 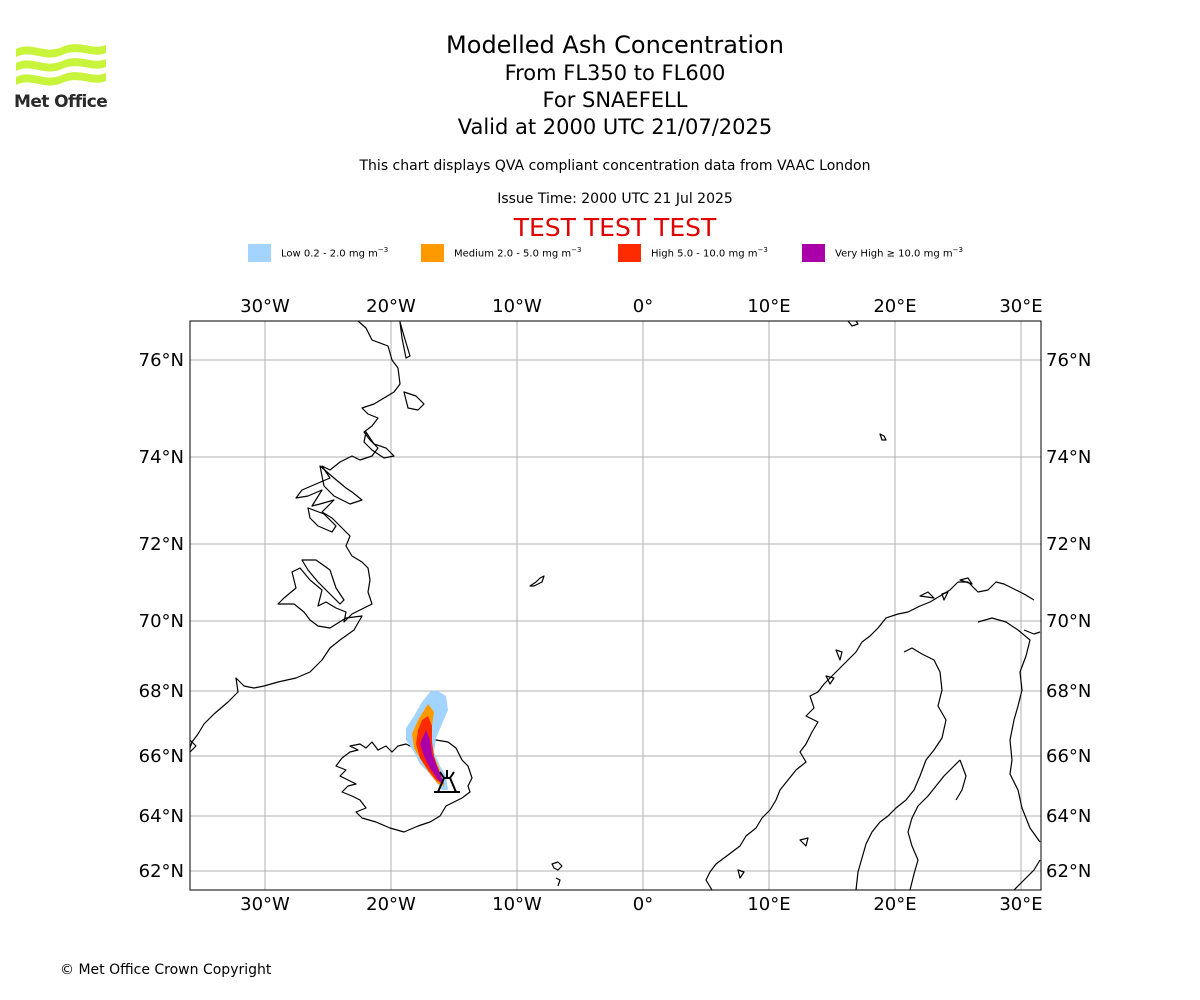 I want to click on legend-item-low: Low 0.2 - 2.0 mg m−3, so click(x=318, y=253).